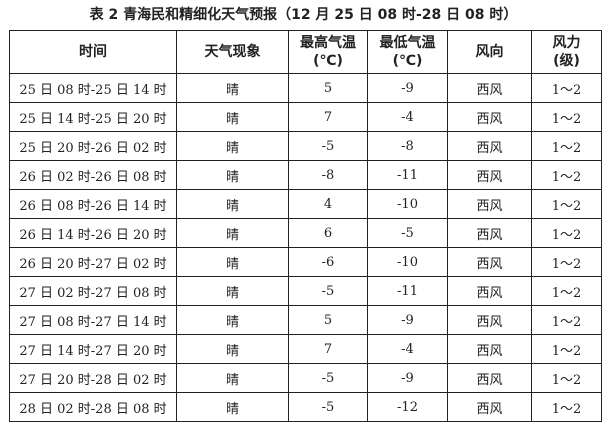 This screenshot has width=607, height=428. What do you see at coordinates (93, 88) in the screenshot?
I see `table-cell: 25 日 08 时-25 日 14 时` at bounding box center [93, 88].